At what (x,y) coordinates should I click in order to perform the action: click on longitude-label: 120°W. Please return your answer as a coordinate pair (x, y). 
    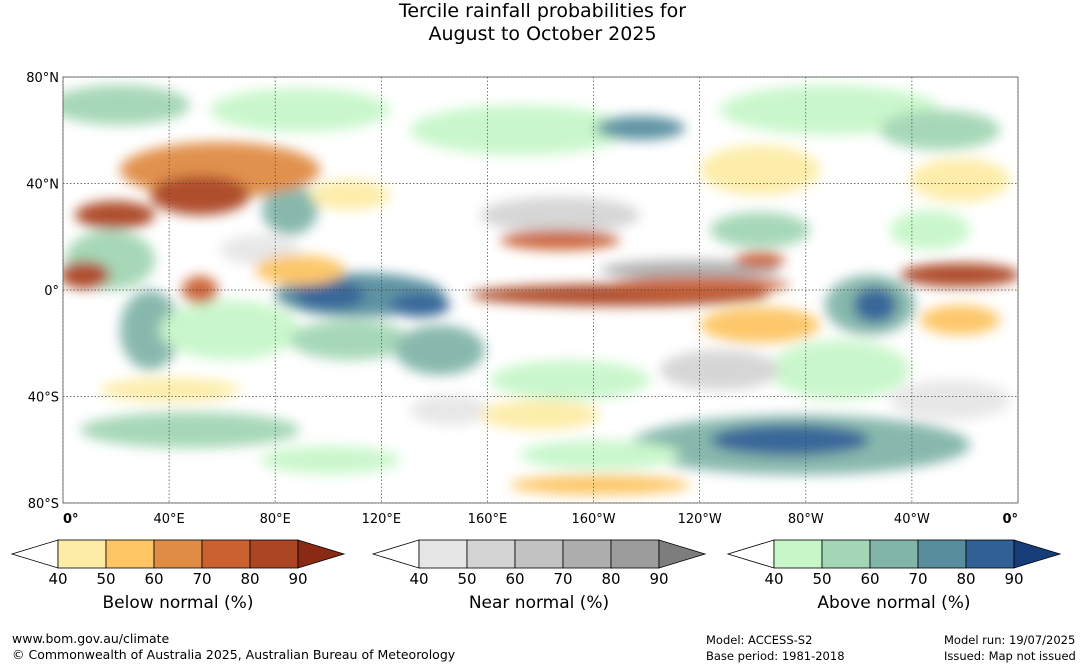
    Looking at the image, I should click on (700, 519).